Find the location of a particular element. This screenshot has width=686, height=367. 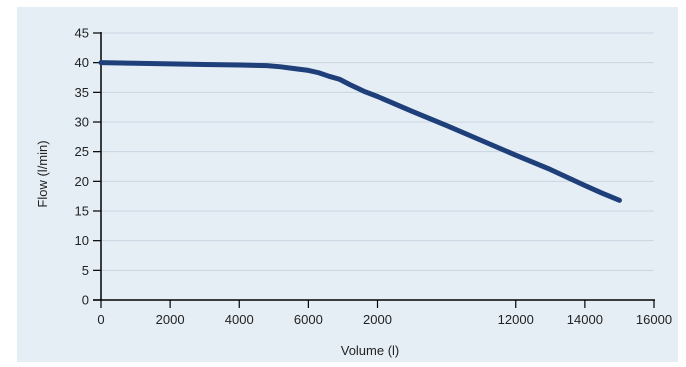

y-tick-label: 45 is located at coordinates (82, 33).